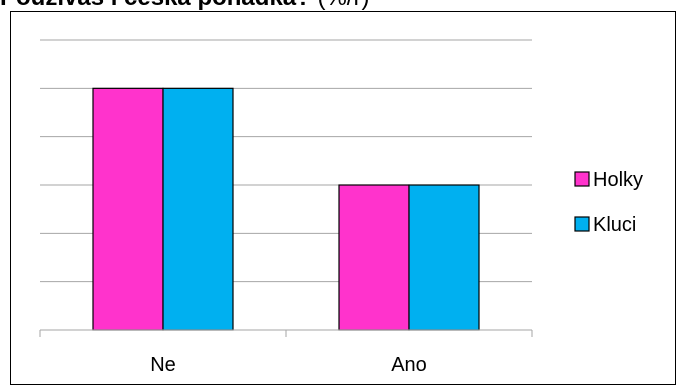 The image size is (678, 387). I want to click on bar-kluci-ne, so click(198, 209).